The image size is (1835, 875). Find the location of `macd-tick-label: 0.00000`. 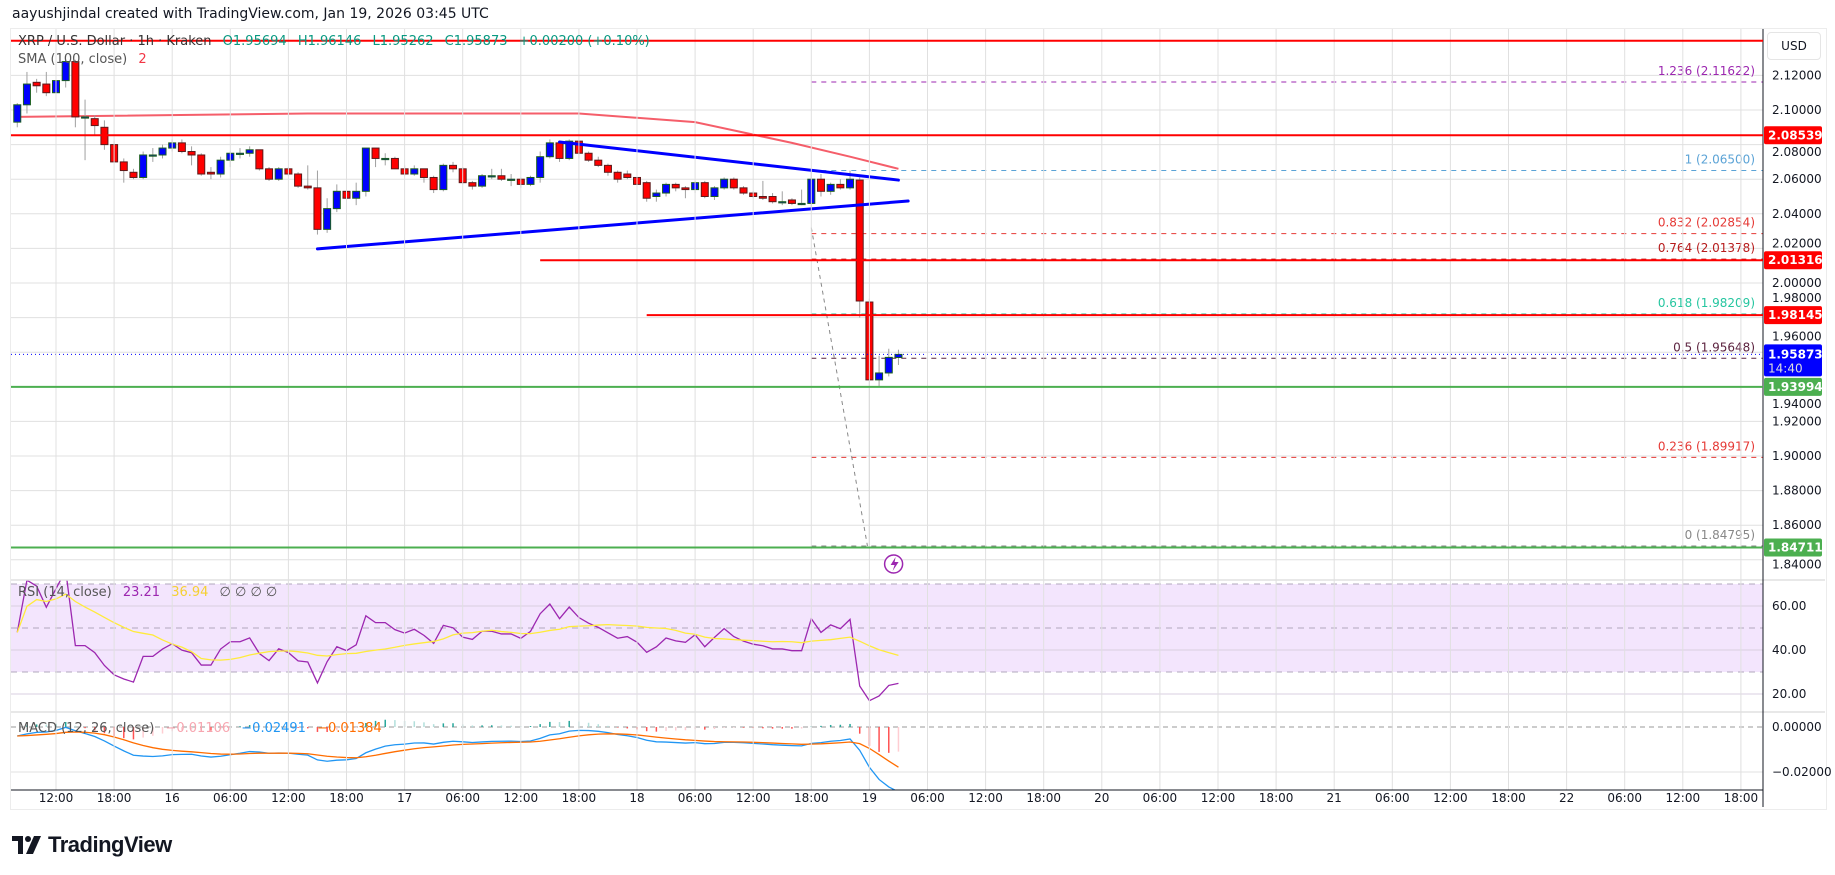

macd-tick-label: 0.00000 is located at coordinates (1797, 727).